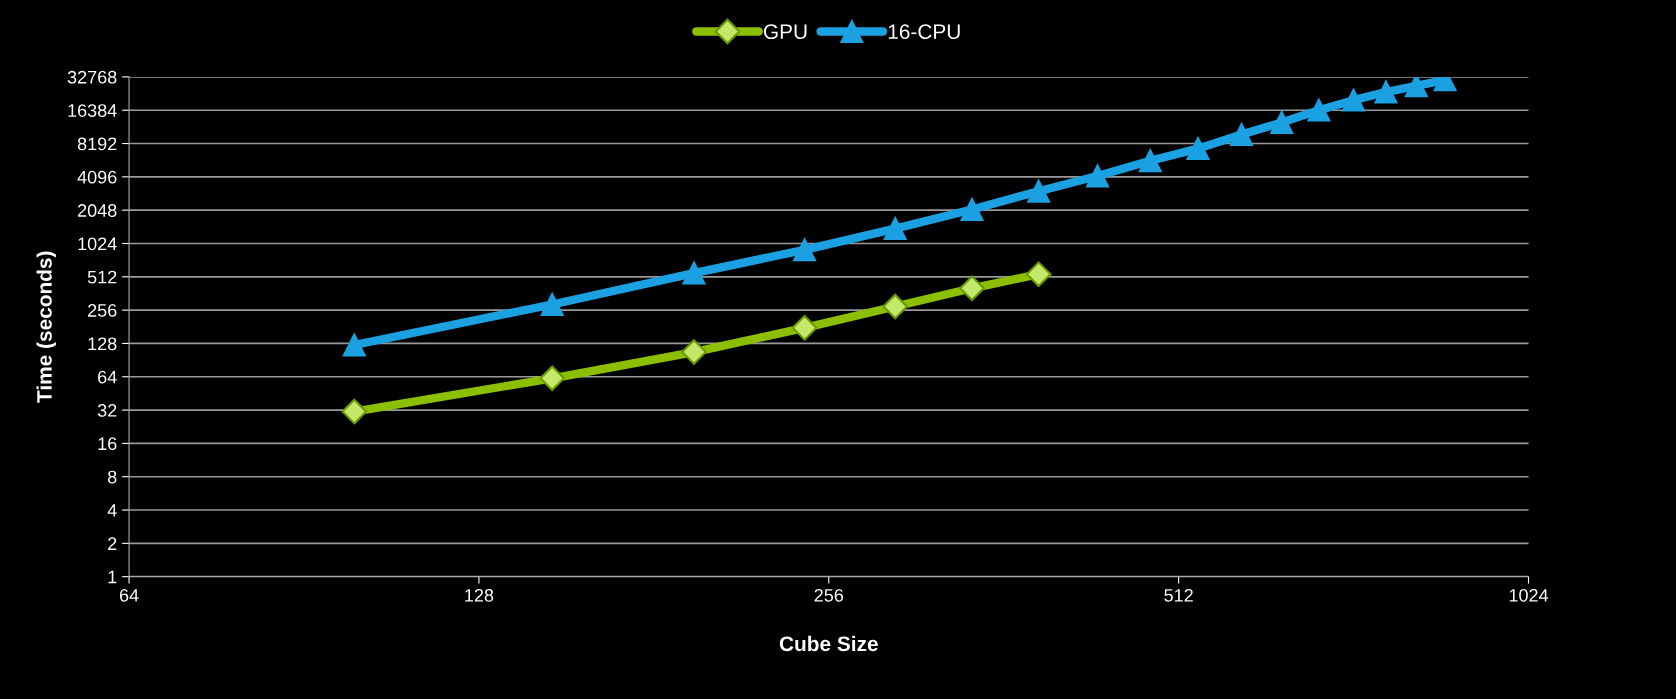 The height and width of the screenshot is (699, 1676). I want to click on x-tick-label: 512, so click(1178, 595).